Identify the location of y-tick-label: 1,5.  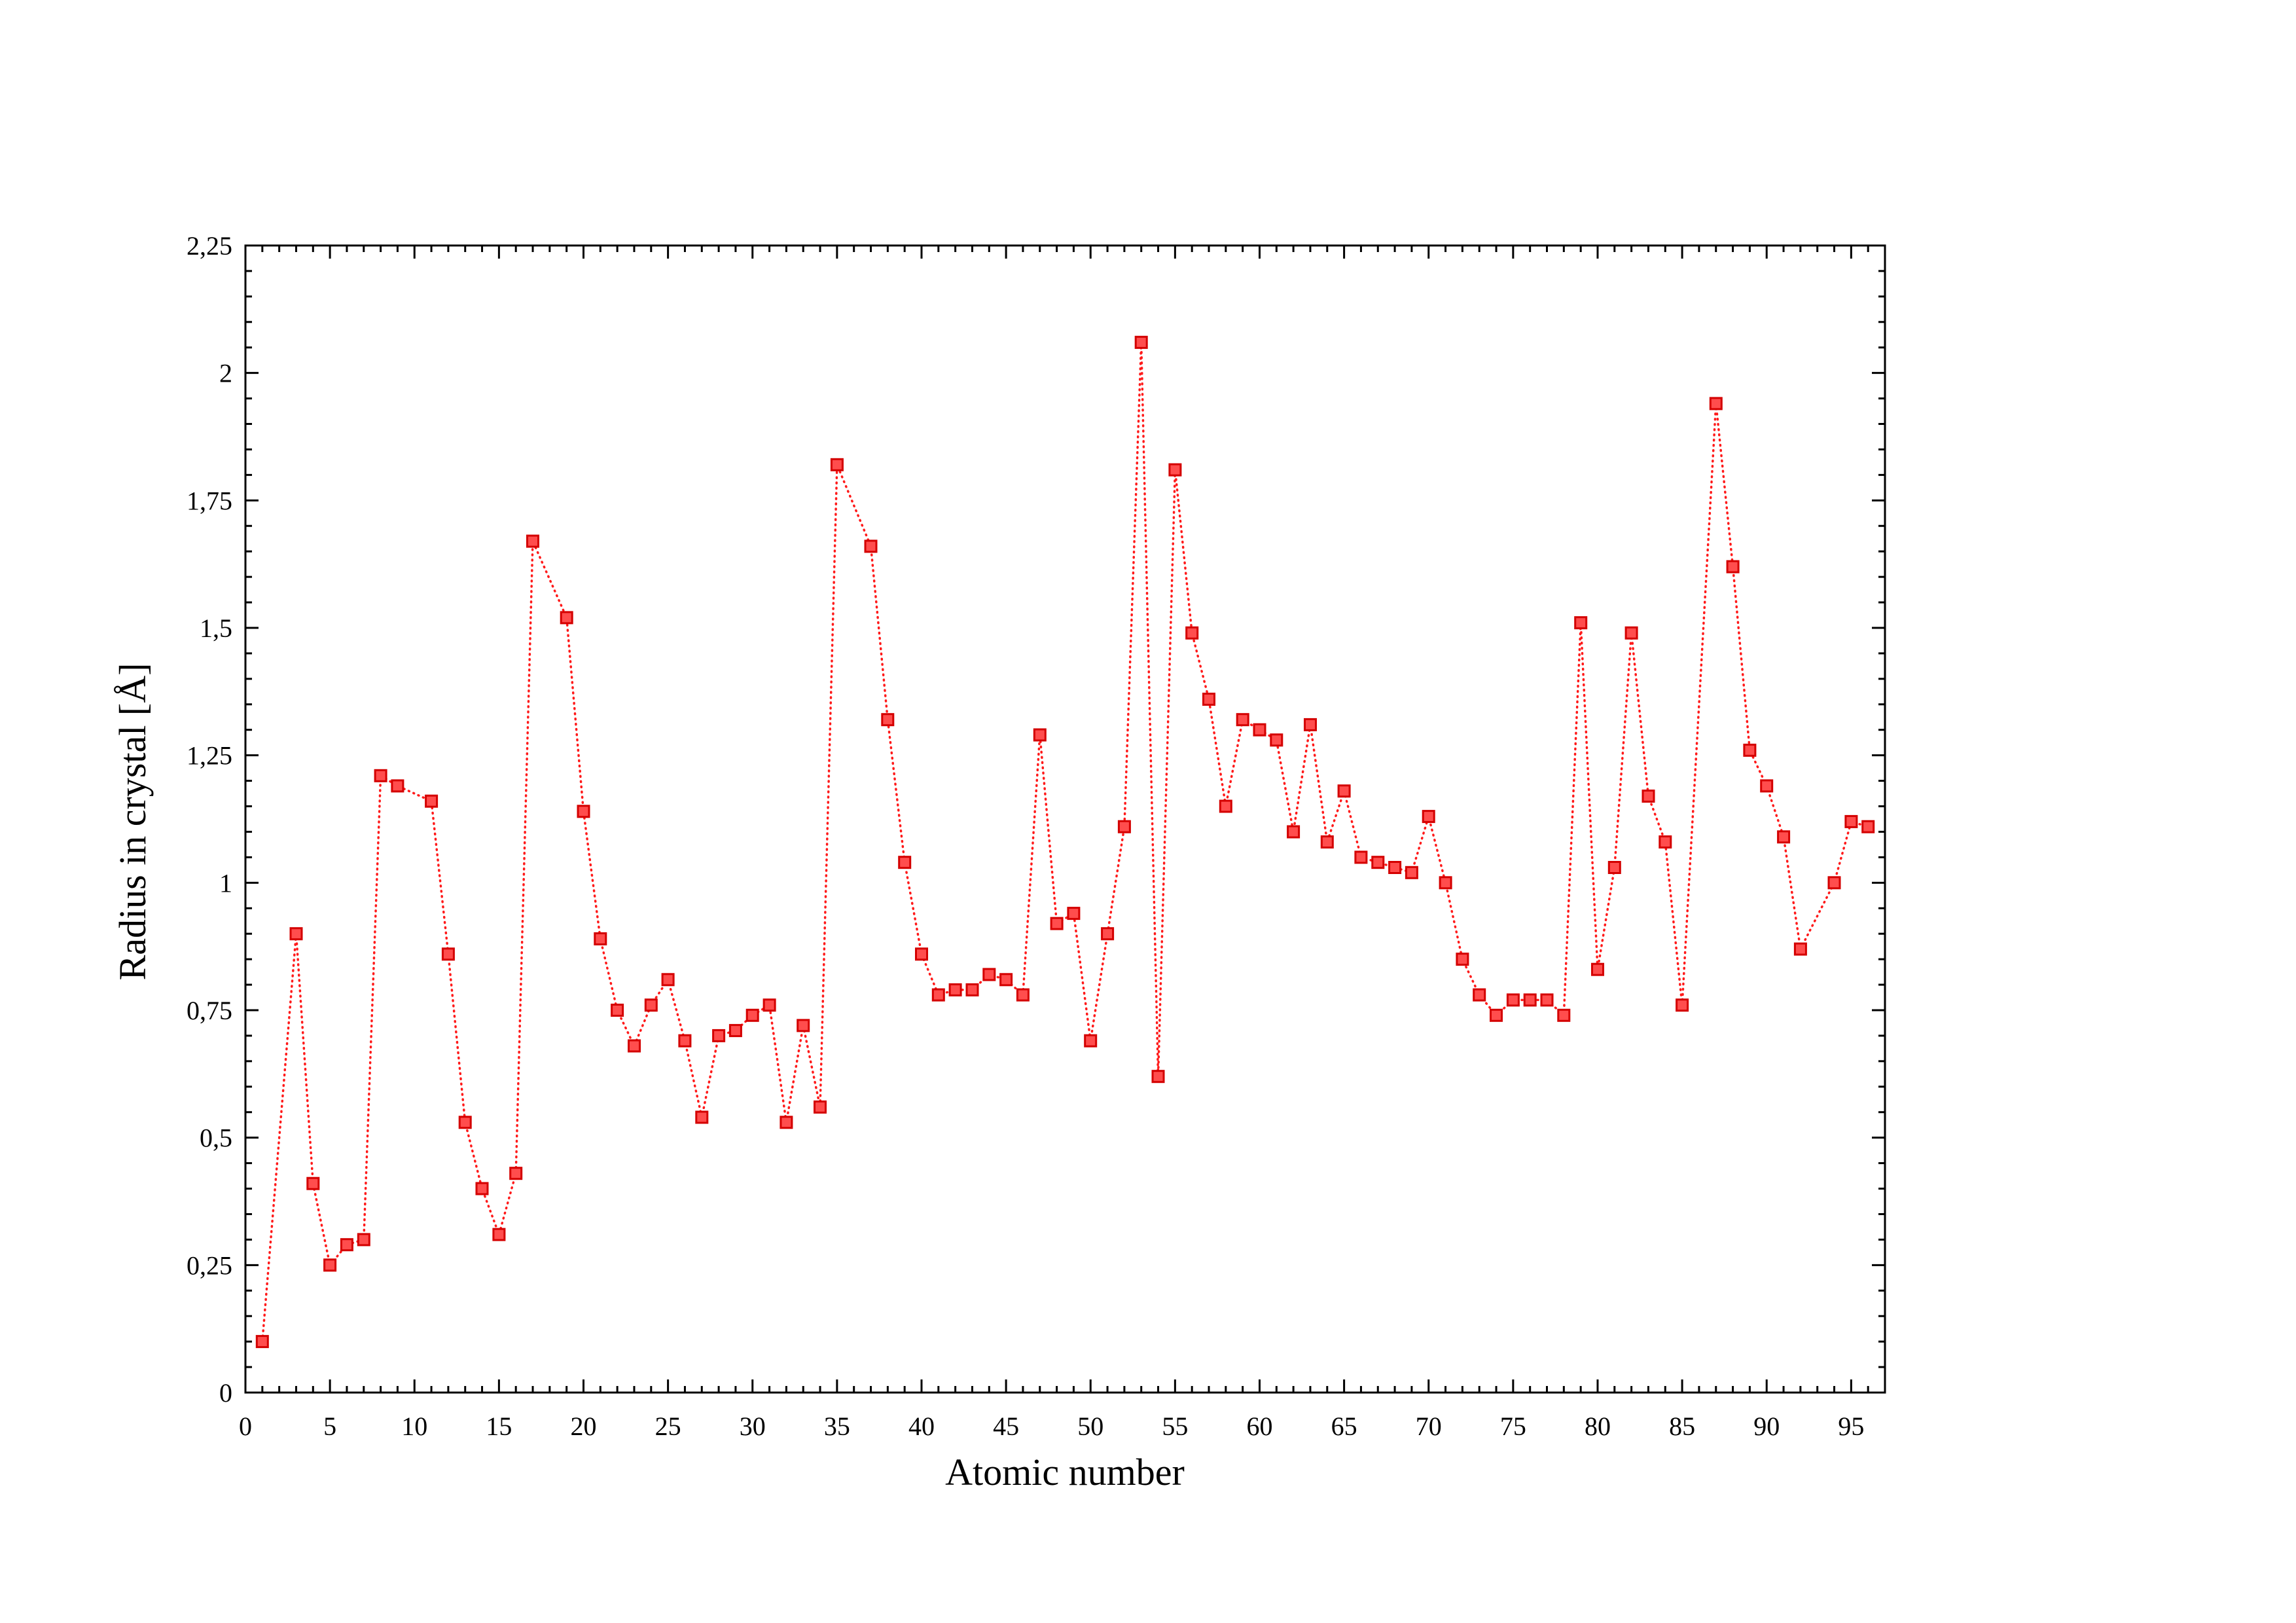
(216, 628).